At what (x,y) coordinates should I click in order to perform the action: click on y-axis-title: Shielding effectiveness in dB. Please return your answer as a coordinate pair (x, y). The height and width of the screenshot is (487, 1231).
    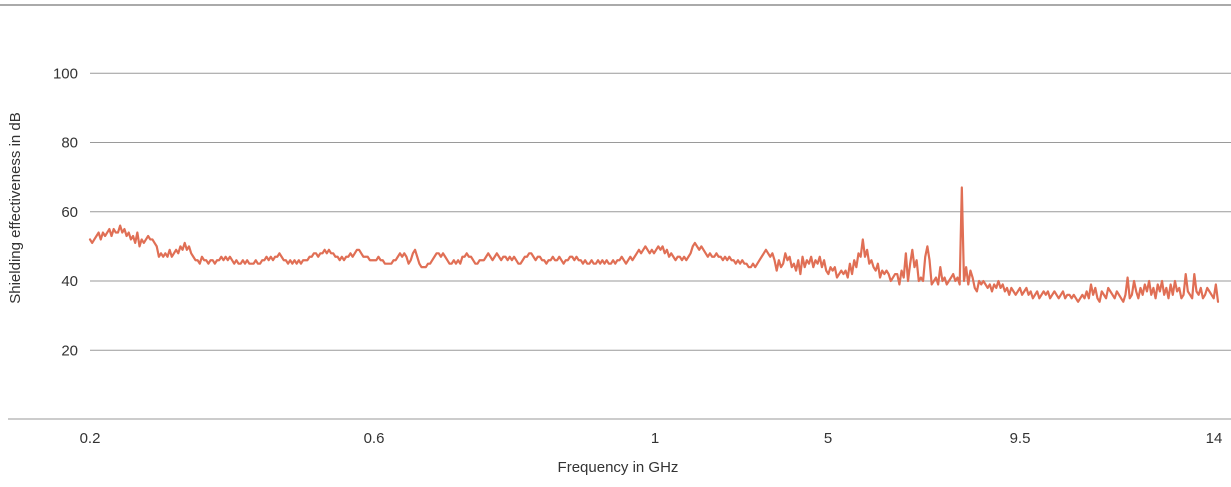
    Looking at the image, I should click on (15, 208).